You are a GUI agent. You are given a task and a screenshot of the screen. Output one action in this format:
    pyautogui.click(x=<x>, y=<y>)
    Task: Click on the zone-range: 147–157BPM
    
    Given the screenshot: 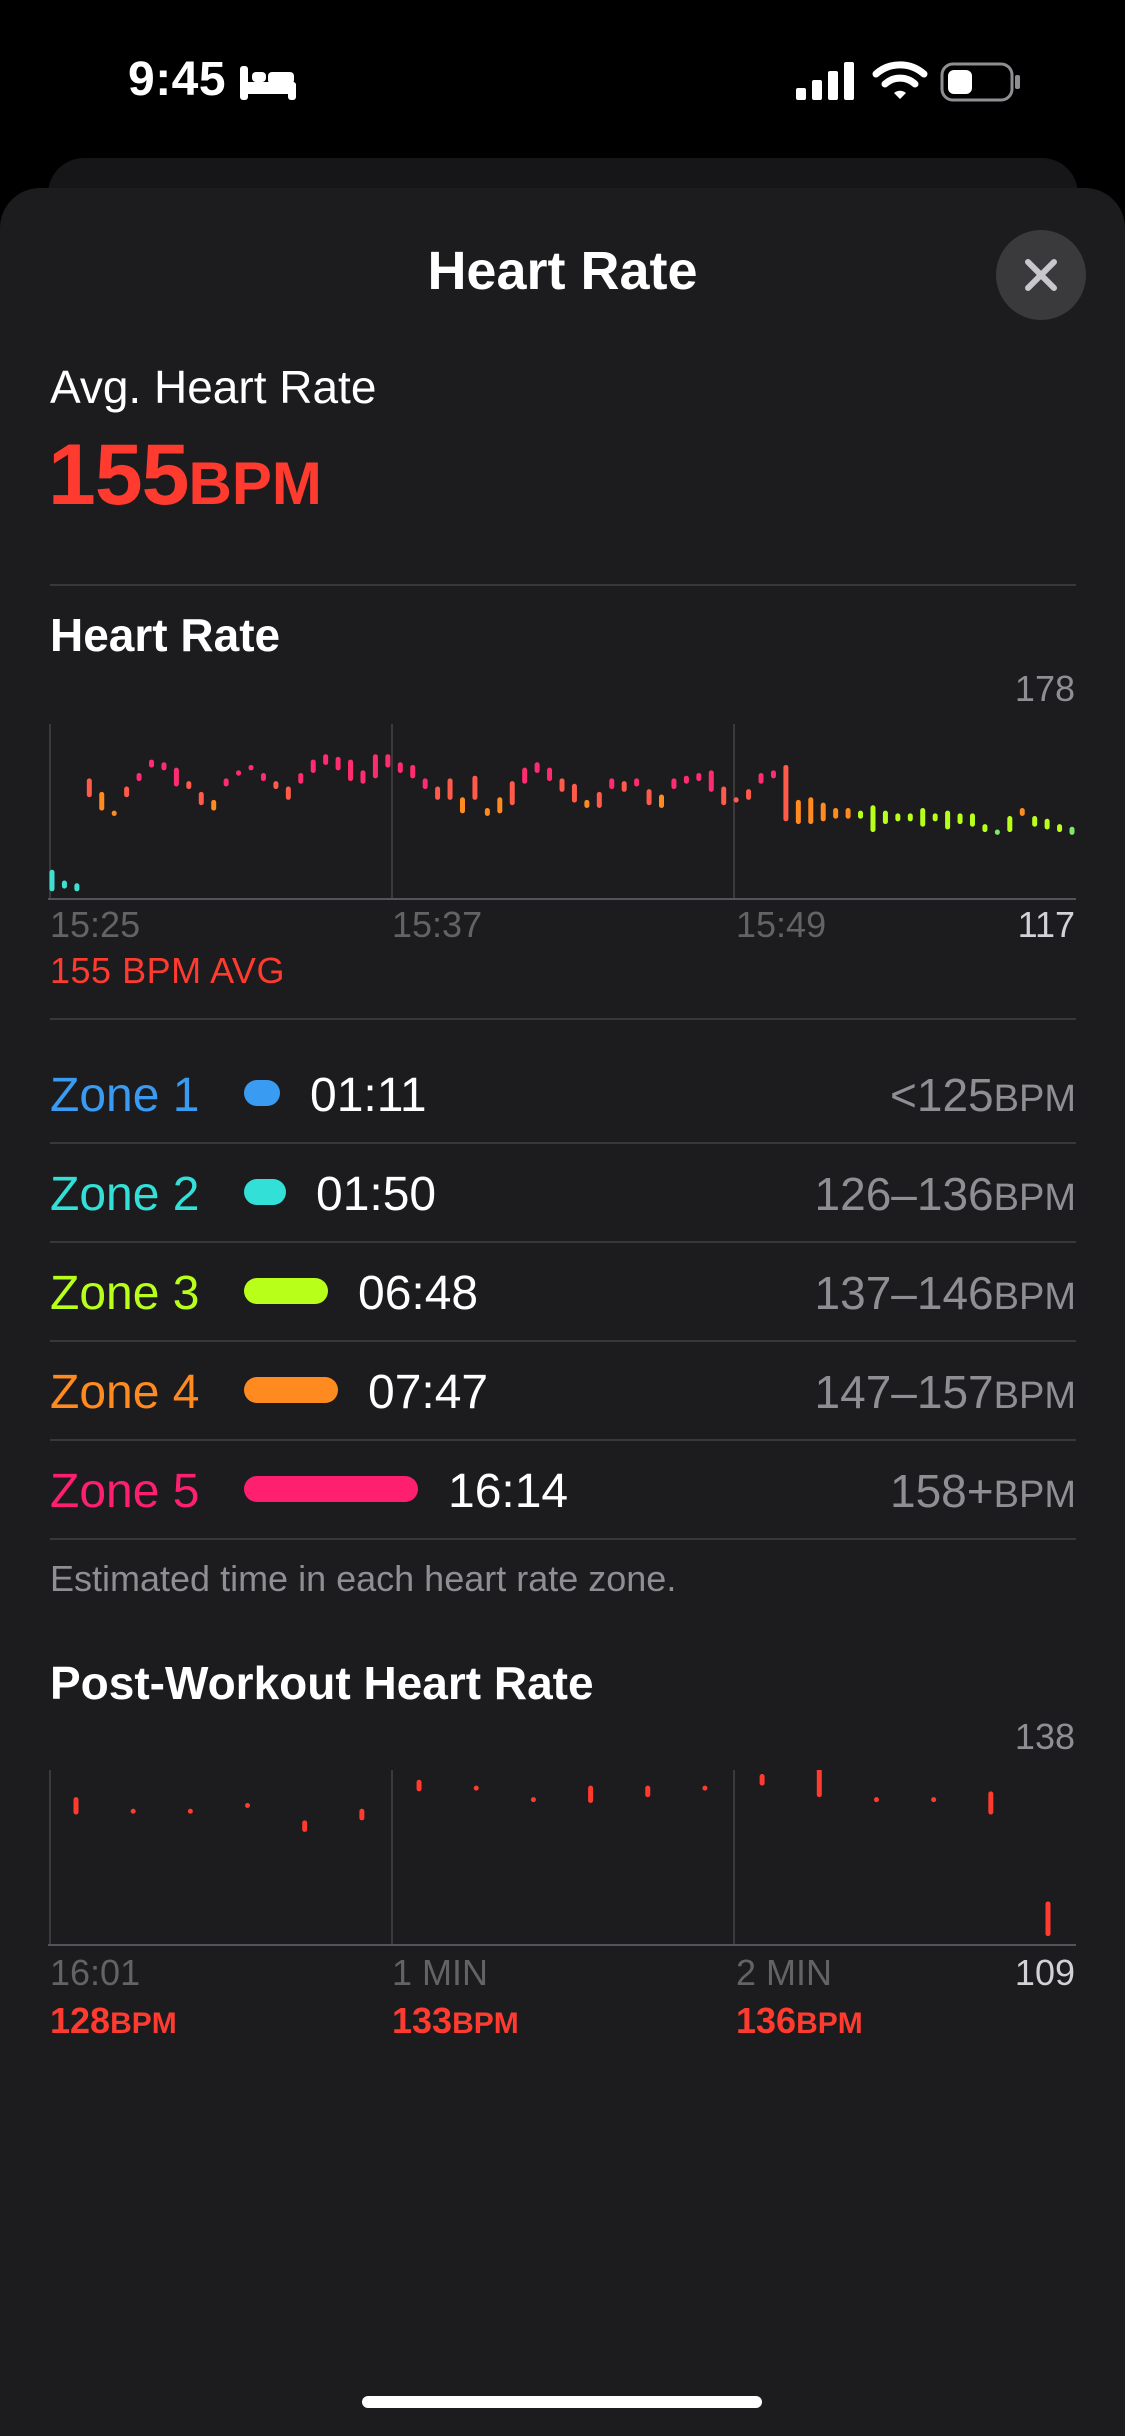 What is the action you would take?
    pyautogui.click(x=945, y=1392)
    